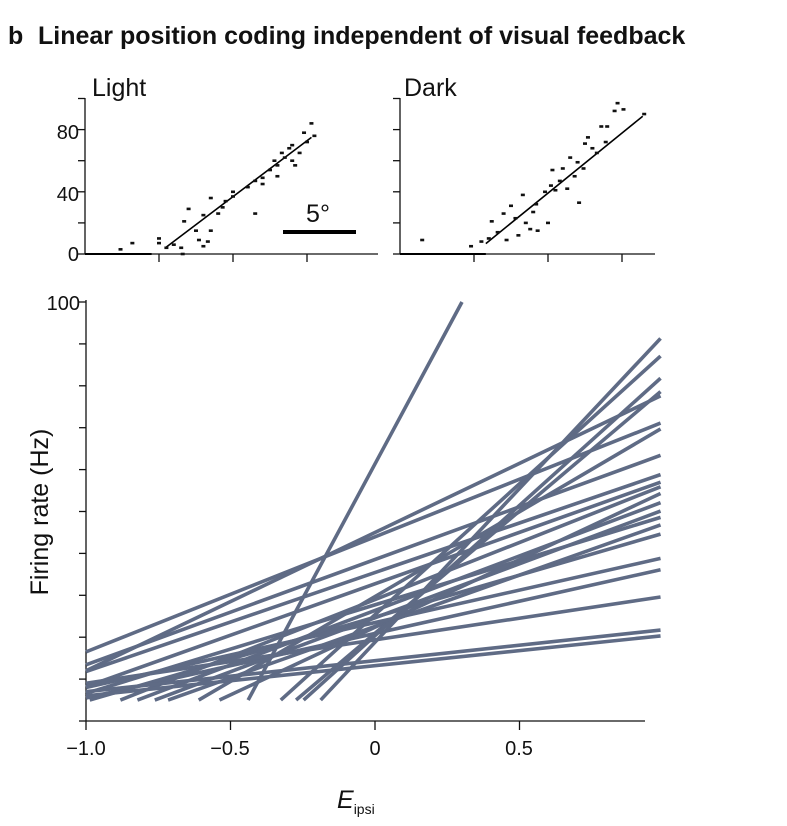 Image resolution: width=787 pixels, height=826 pixels. I want to click on main-xtick-label: −1.0, so click(85, 749).